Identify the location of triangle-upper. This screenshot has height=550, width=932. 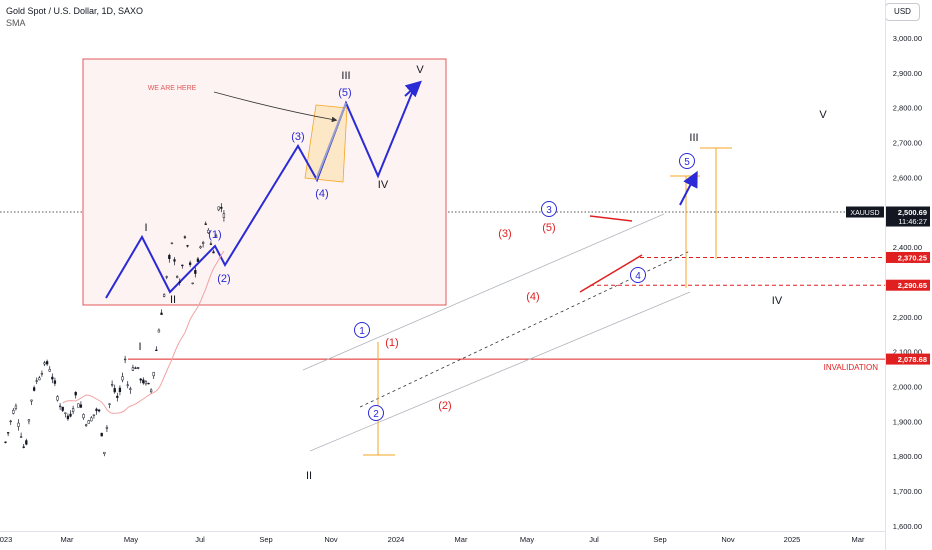
(611, 218).